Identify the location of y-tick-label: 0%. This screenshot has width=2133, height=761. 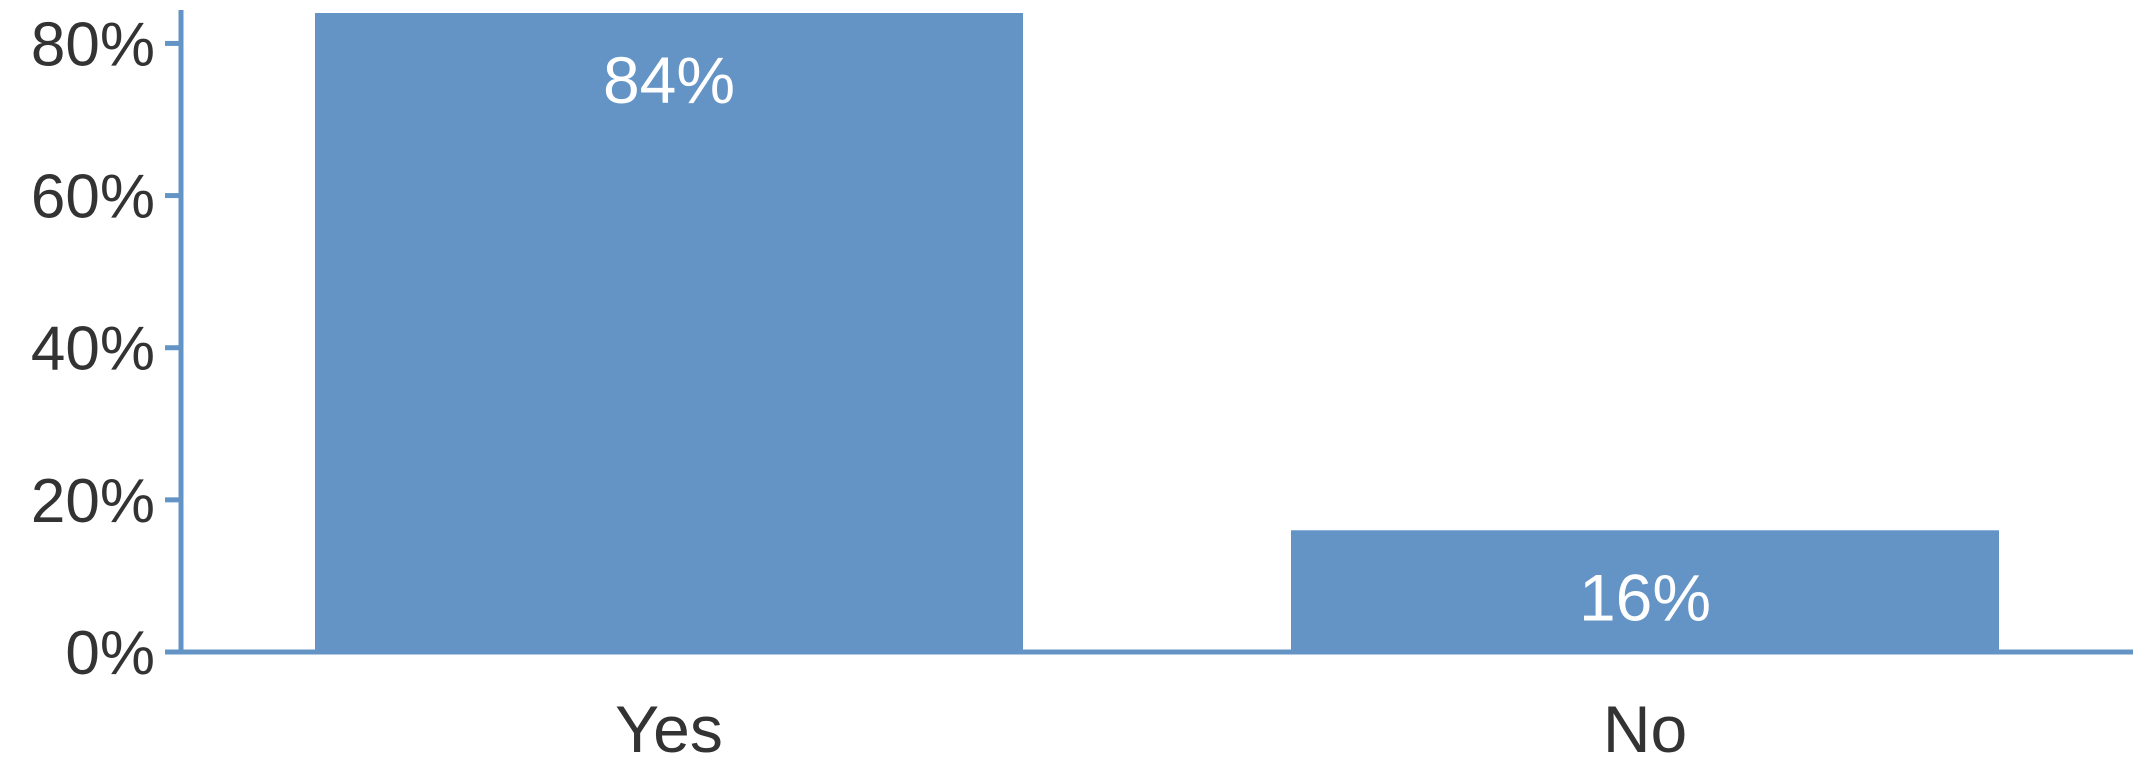
(110, 653).